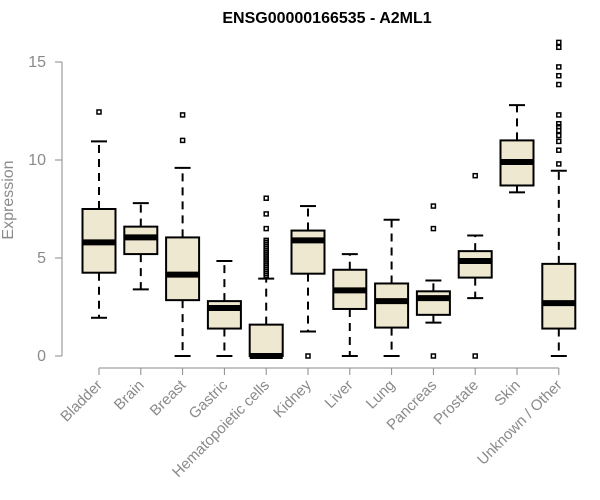  I want to click on box-skin, so click(517, 149).